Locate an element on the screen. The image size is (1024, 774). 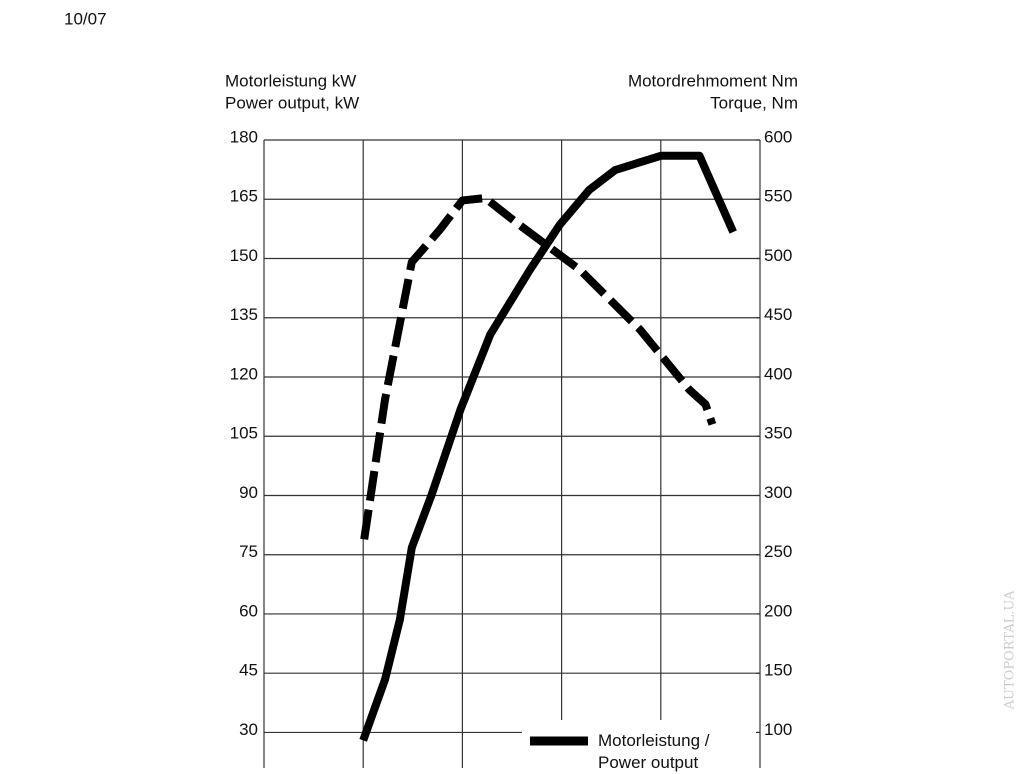
y2-tick-label: 350 is located at coordinates (778, 433).